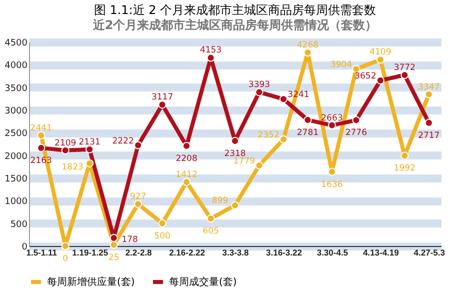 Image resolution: width=452 pixels, height=294 pixels. Describe the element at coordinates (203, 282) in the screenshot. I see `legend-label: 每周成交量(套)` at that location.